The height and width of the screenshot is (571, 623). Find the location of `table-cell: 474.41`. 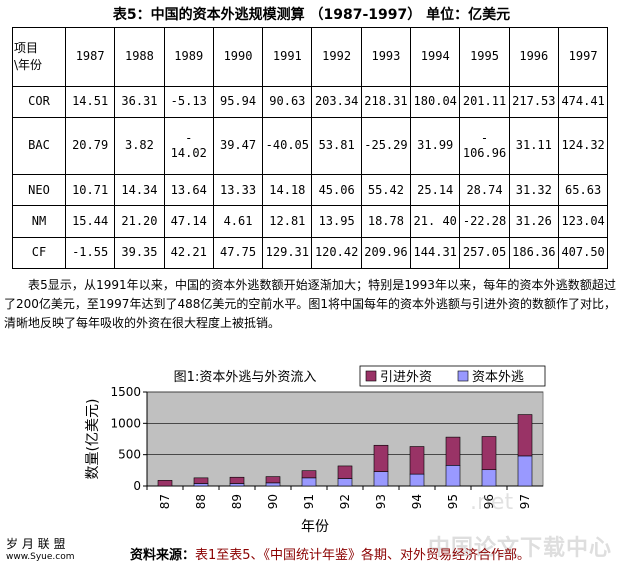

table-cell: 474.41 is located at coordinates (583, 102).